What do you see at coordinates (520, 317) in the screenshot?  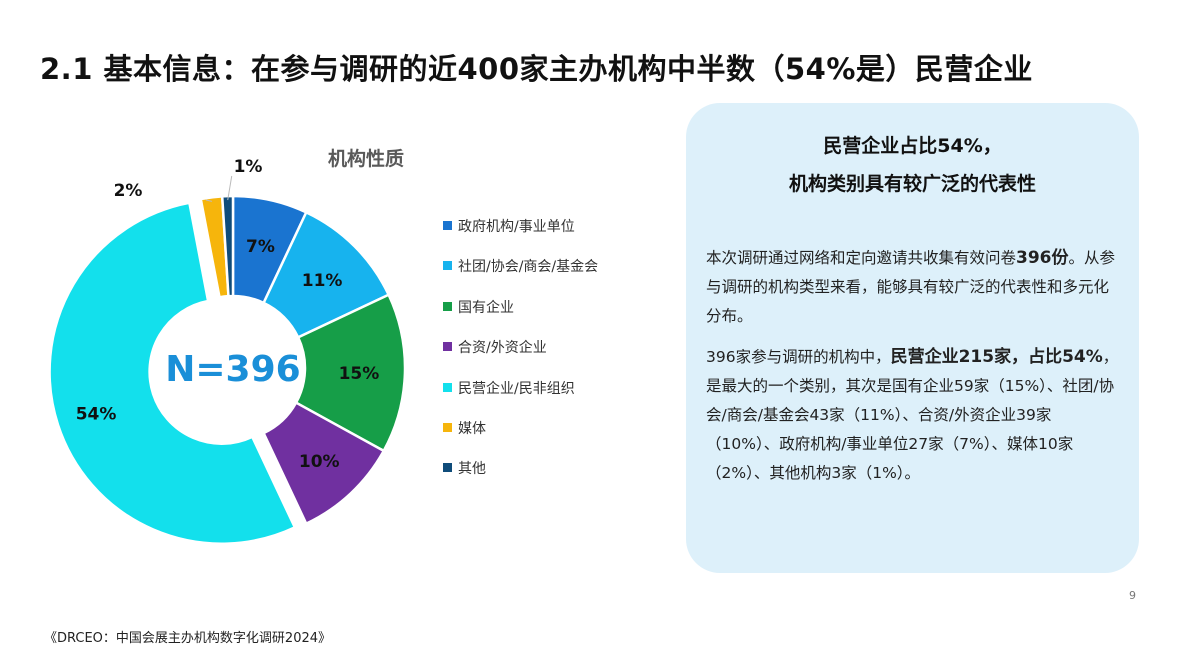 I see `legend-item: 国有企业` at bounding box center [520, 317].